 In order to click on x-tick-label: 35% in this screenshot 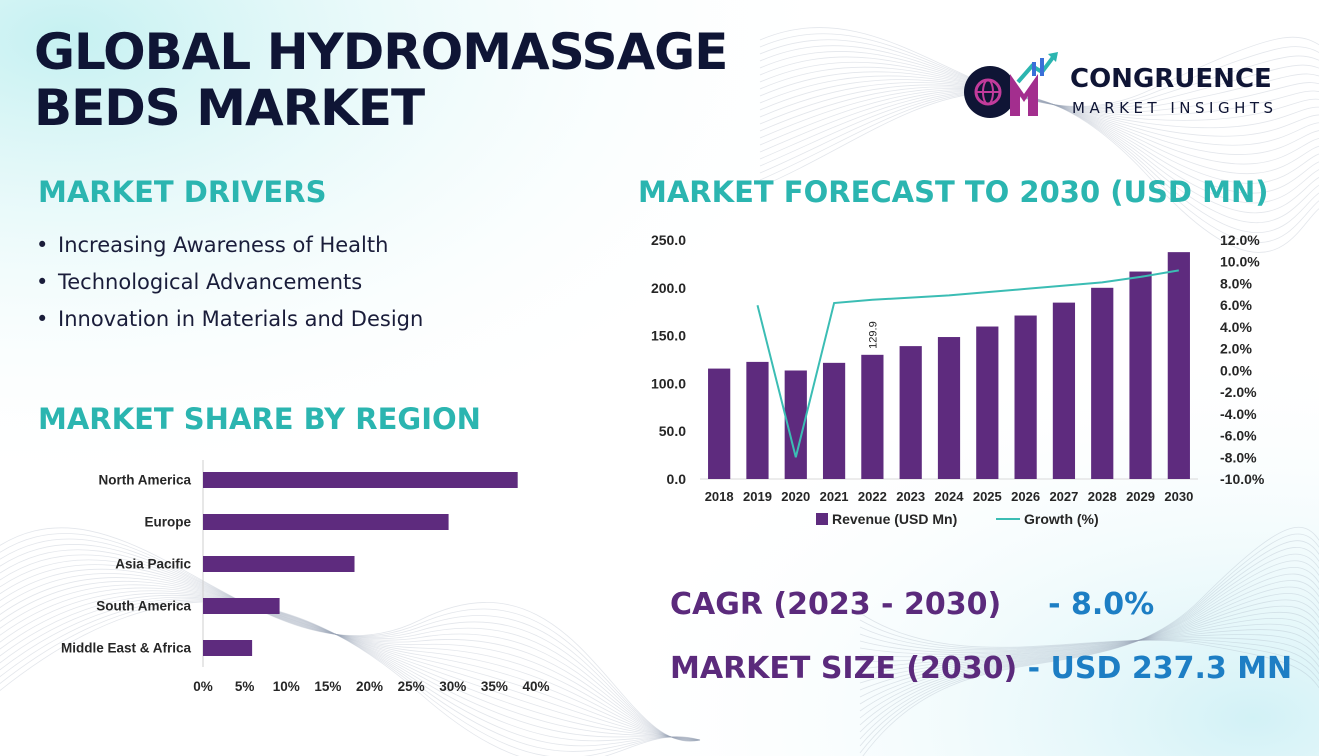, I will do `click(494, 686)`.